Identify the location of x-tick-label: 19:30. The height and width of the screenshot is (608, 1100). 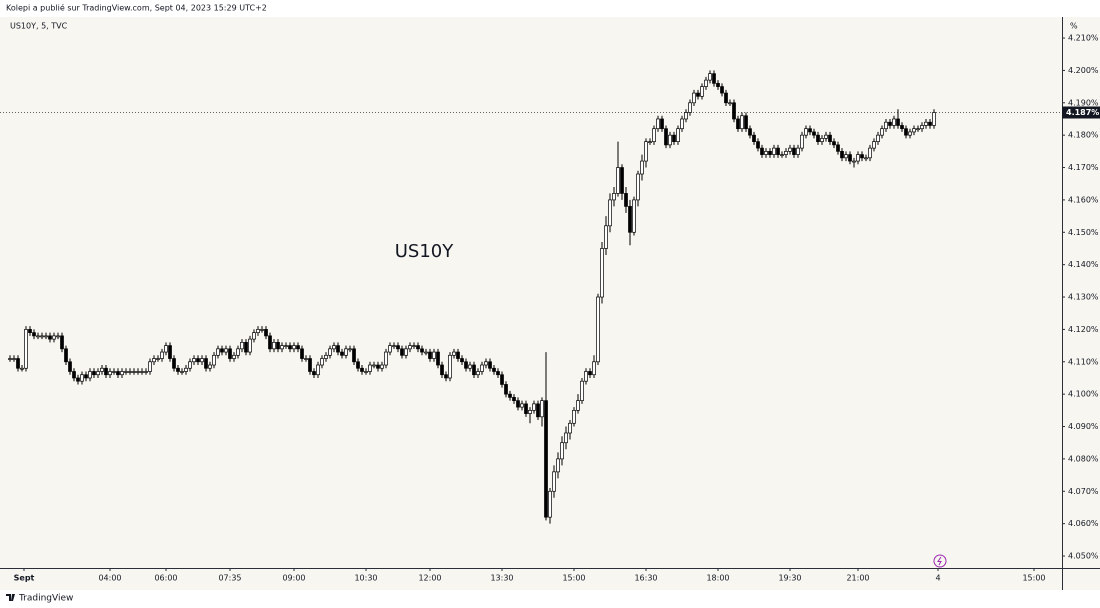
(789, 578).